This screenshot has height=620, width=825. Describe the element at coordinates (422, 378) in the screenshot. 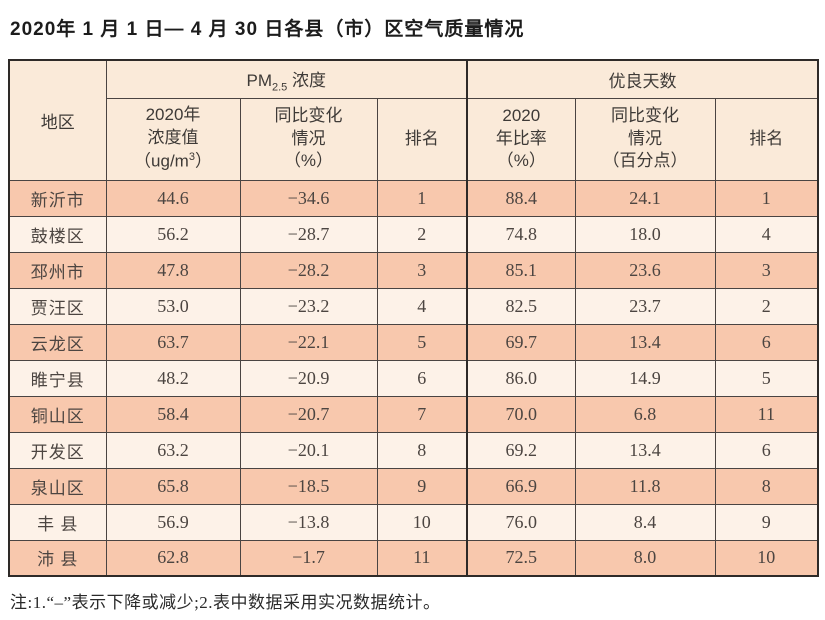

I see `pm-rank-cell: 6` at that location.